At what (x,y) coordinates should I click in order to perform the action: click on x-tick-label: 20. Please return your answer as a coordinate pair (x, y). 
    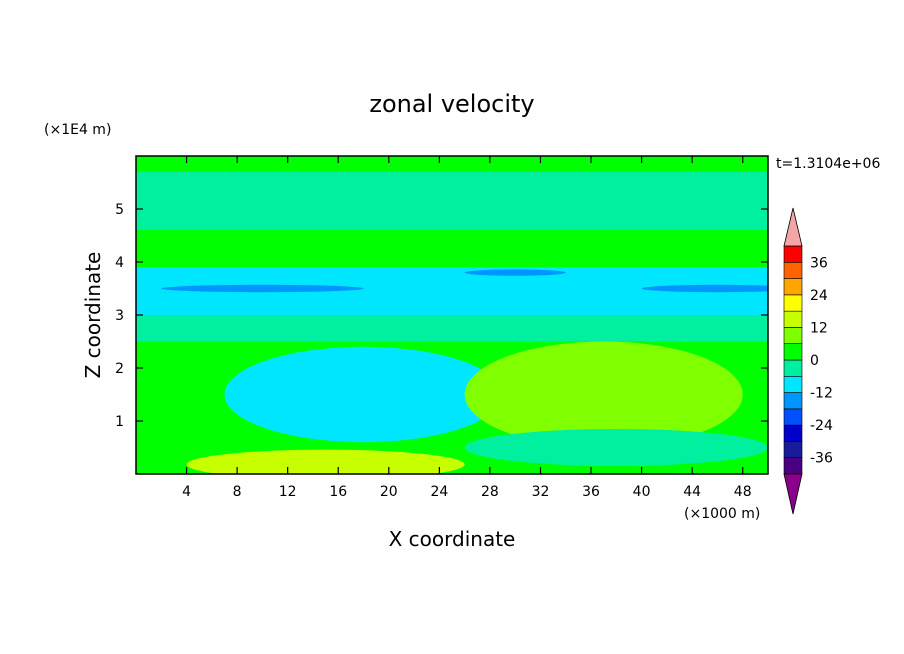
    Looking at the image, I should click on (389, 492).